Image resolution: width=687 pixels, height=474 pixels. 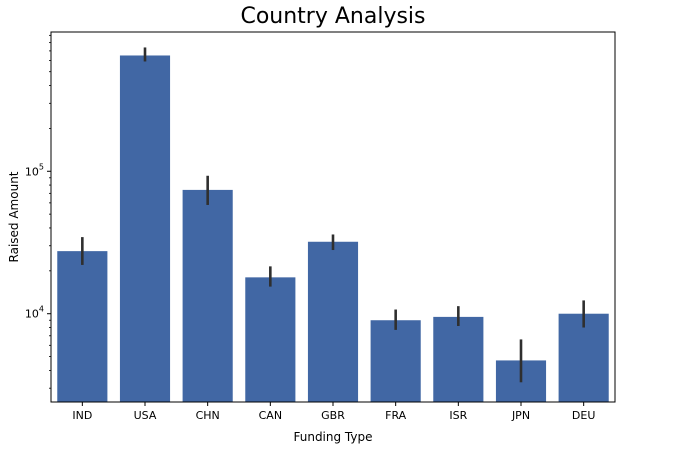 I want to click on x-tick-label-usa: USA, so click(x=145, y=415).